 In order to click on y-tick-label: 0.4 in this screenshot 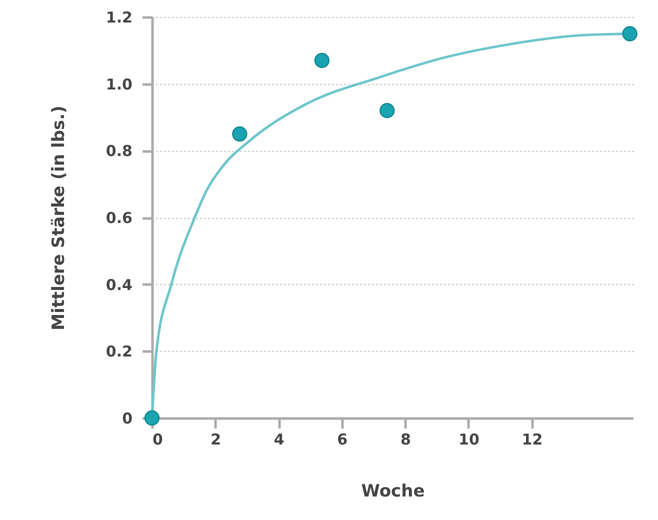, I will do `click(119, 285)`.